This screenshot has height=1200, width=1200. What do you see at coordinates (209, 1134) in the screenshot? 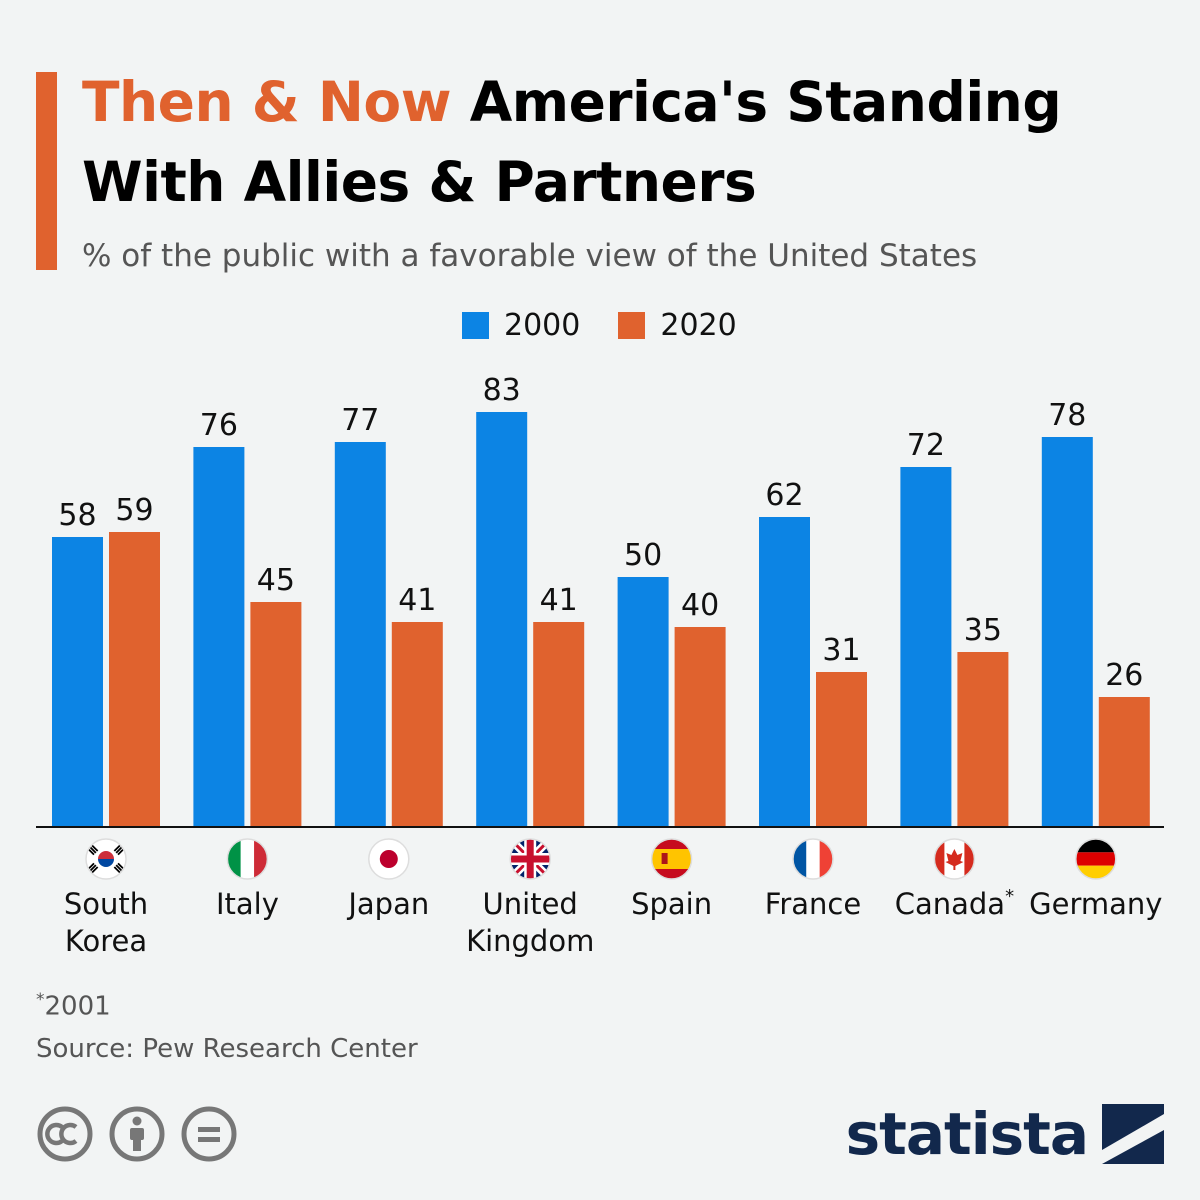
I see `no-derivatives-icon` at bounding box center [209, 1134].